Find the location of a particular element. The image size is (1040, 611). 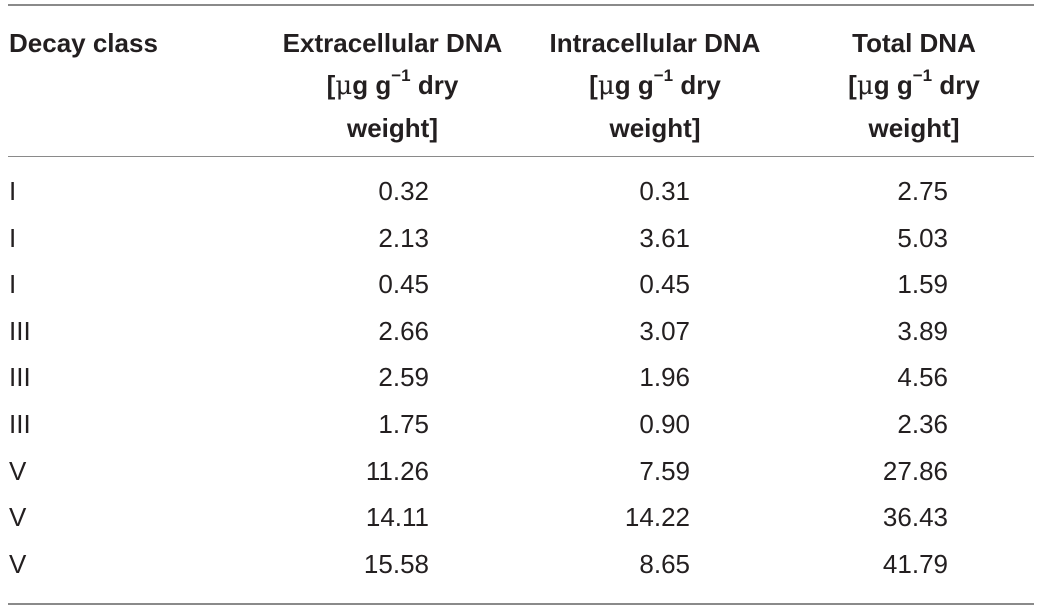

table-top-rule is located at coordinates (521, 5).